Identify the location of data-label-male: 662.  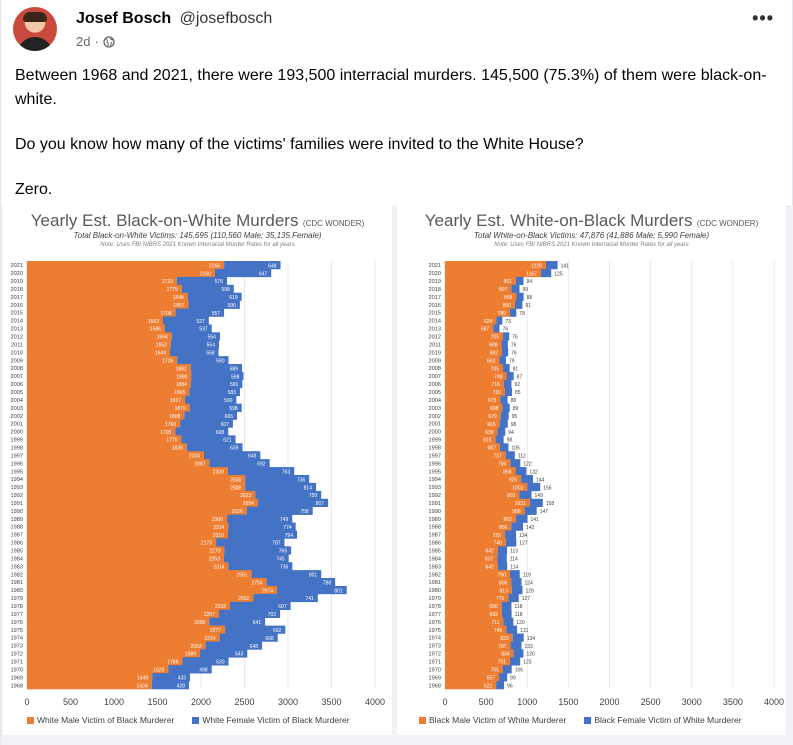
(491, 361).